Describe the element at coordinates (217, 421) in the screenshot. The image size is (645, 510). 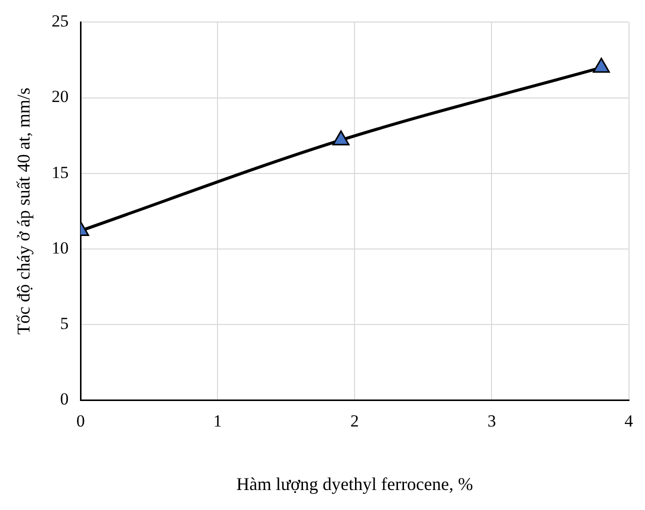
I see `x-tick-label: 1` at that location.